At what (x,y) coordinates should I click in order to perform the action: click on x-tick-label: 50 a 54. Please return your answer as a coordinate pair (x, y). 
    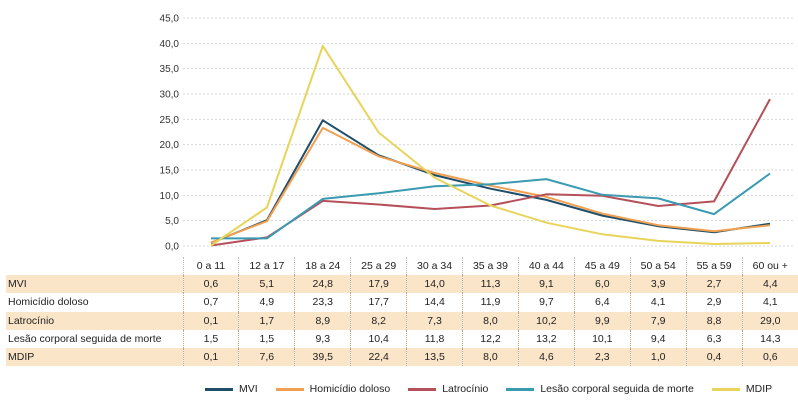
    Looking at the image, I should click on (658, 266).